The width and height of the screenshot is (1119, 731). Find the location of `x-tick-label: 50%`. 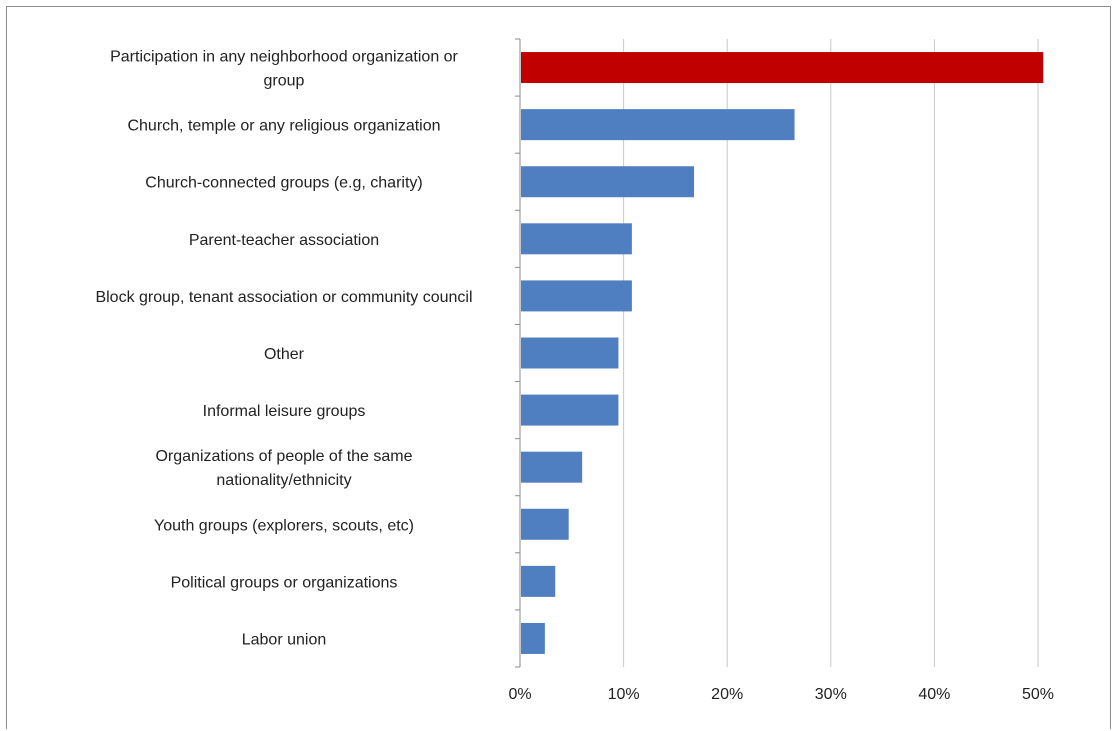

x-tick-label: 50% is located at coordinates (1038, 694).